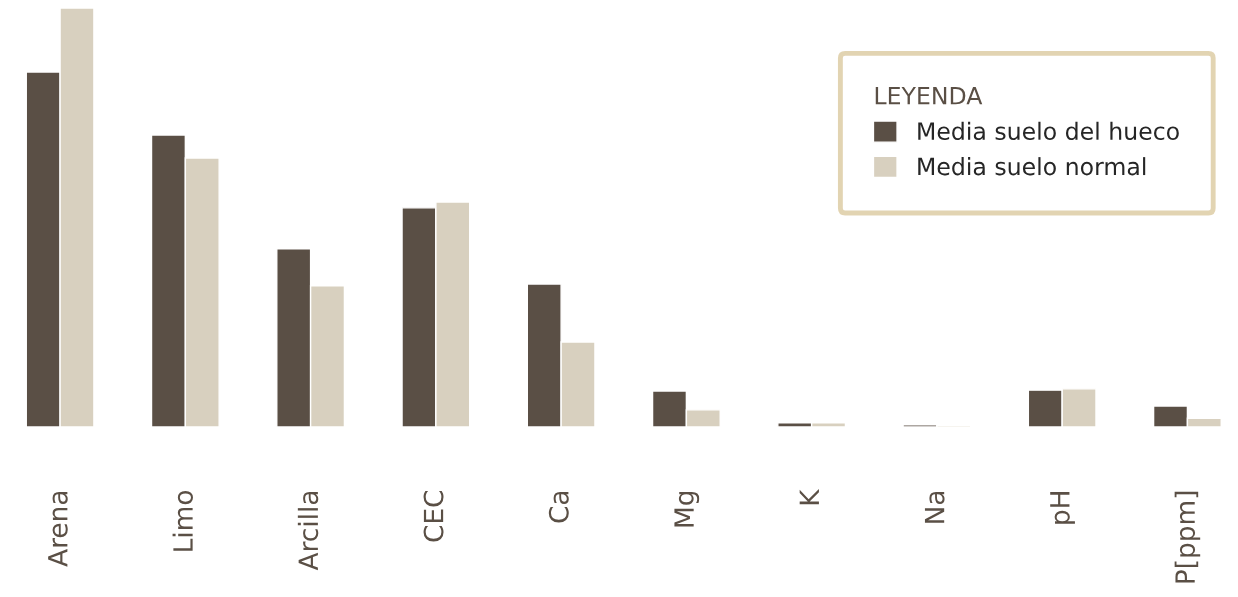 The height and width of the screenshot is (597, 1238). I want to click on x-tick-label: Ca, so click(558, 507).